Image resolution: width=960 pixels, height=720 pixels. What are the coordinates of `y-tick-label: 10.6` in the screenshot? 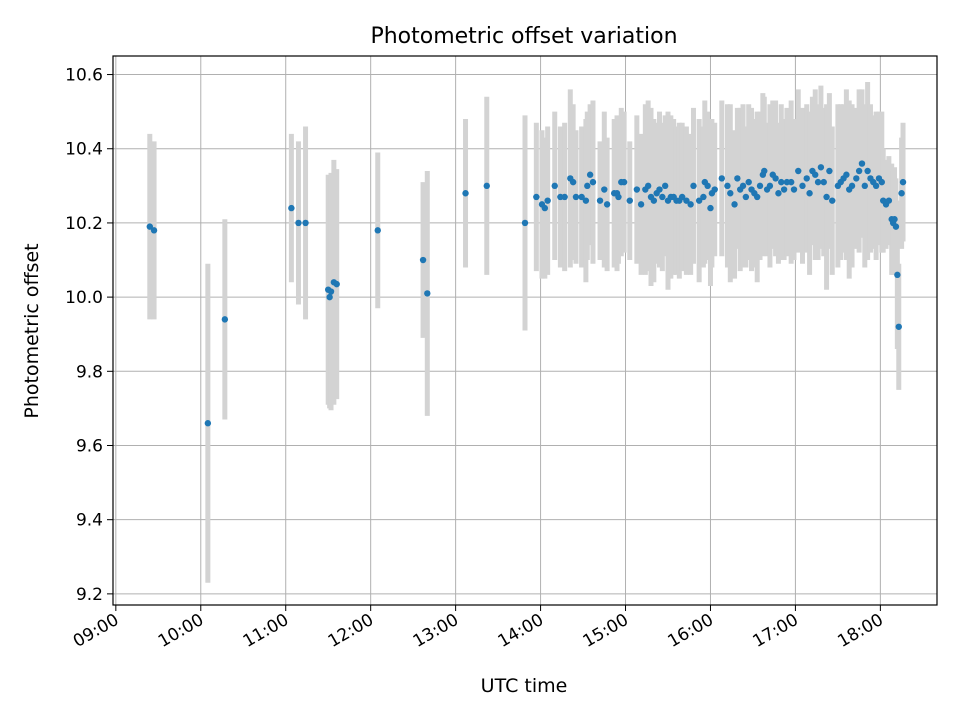 It's located at (84, 76).